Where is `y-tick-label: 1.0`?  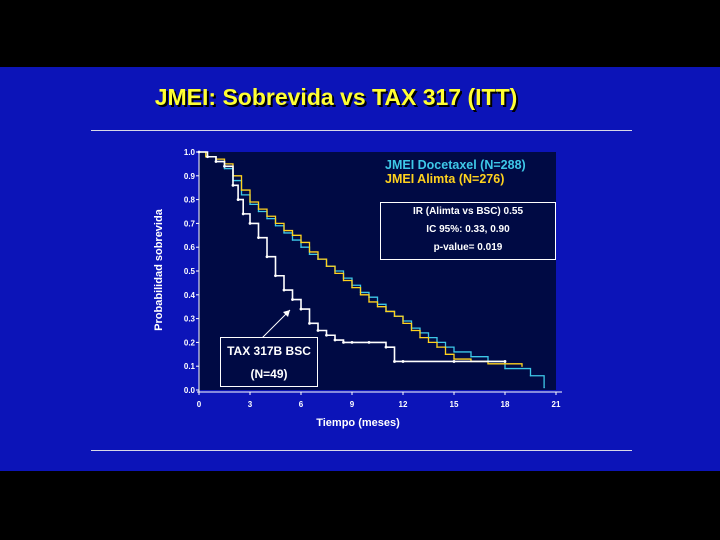 y-tick-label: 1.0 is located at coordinates (190, 152).